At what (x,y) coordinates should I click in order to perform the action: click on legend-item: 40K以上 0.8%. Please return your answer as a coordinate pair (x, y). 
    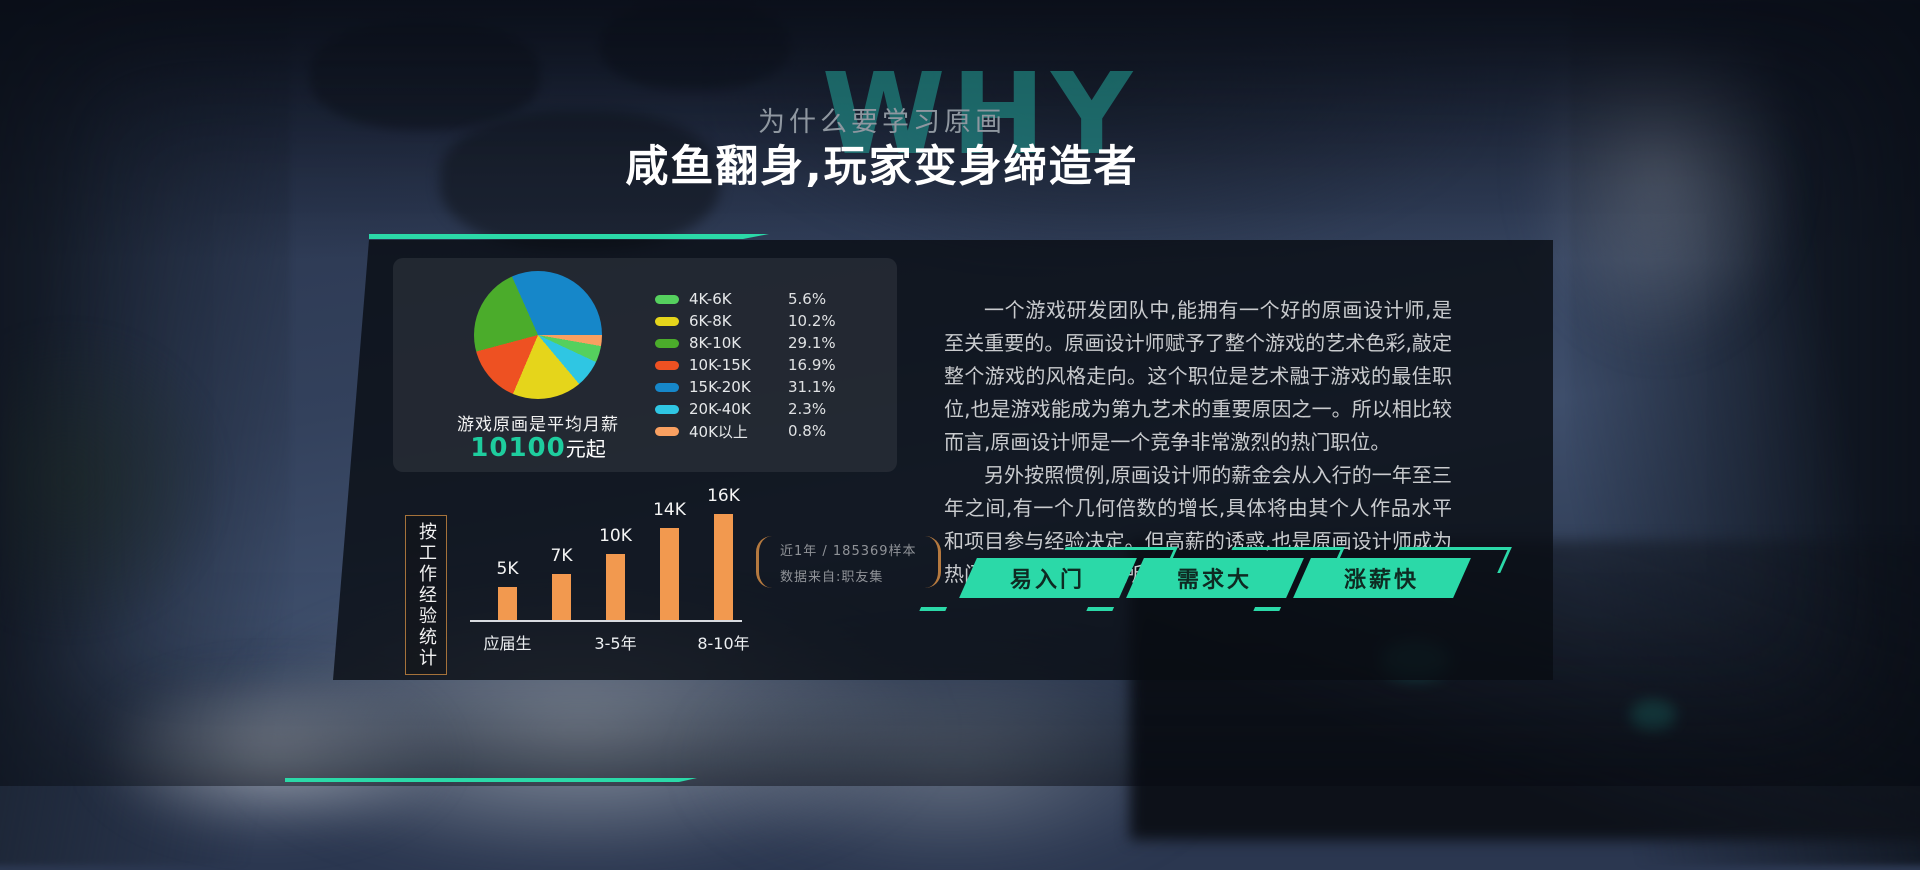
    Looking at the image, I should click on (745, 431).